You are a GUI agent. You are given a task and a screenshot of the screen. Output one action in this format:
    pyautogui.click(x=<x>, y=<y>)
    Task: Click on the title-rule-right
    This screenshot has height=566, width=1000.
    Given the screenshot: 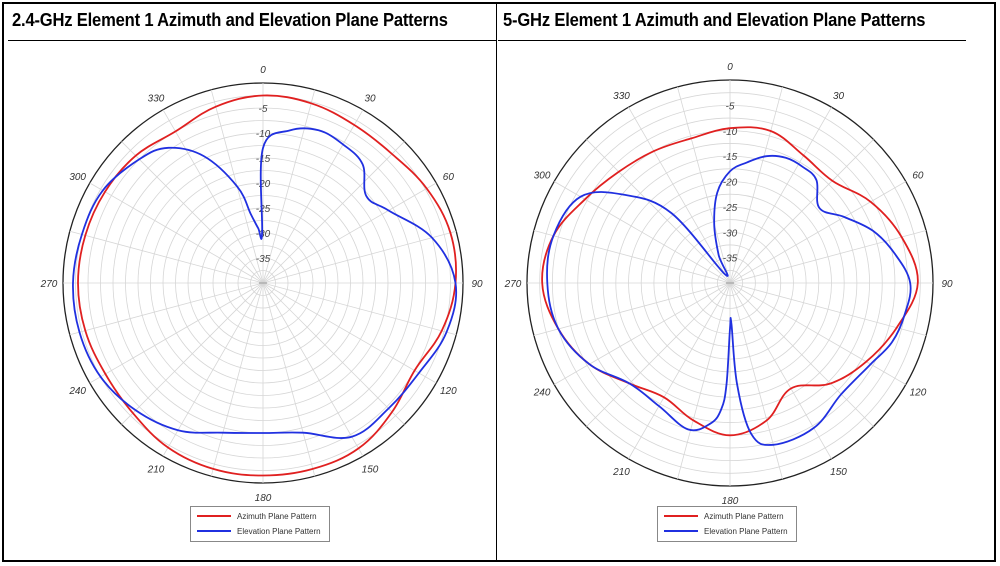 What is the action you would take?
    pyautogui.click(x=732, y=40)
    